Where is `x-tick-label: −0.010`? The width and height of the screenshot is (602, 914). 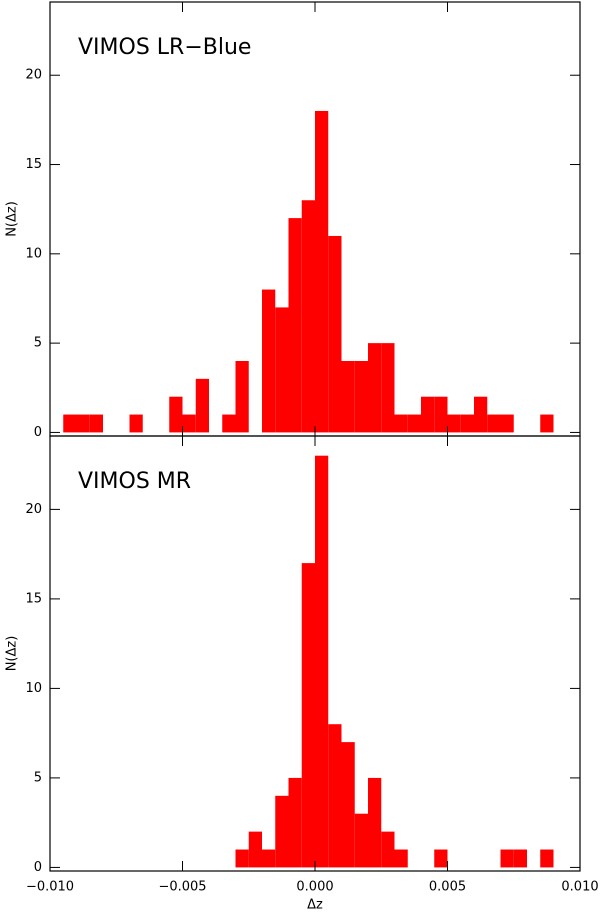 x-tick-label: −0.010 is located at coordinates (50, 887).